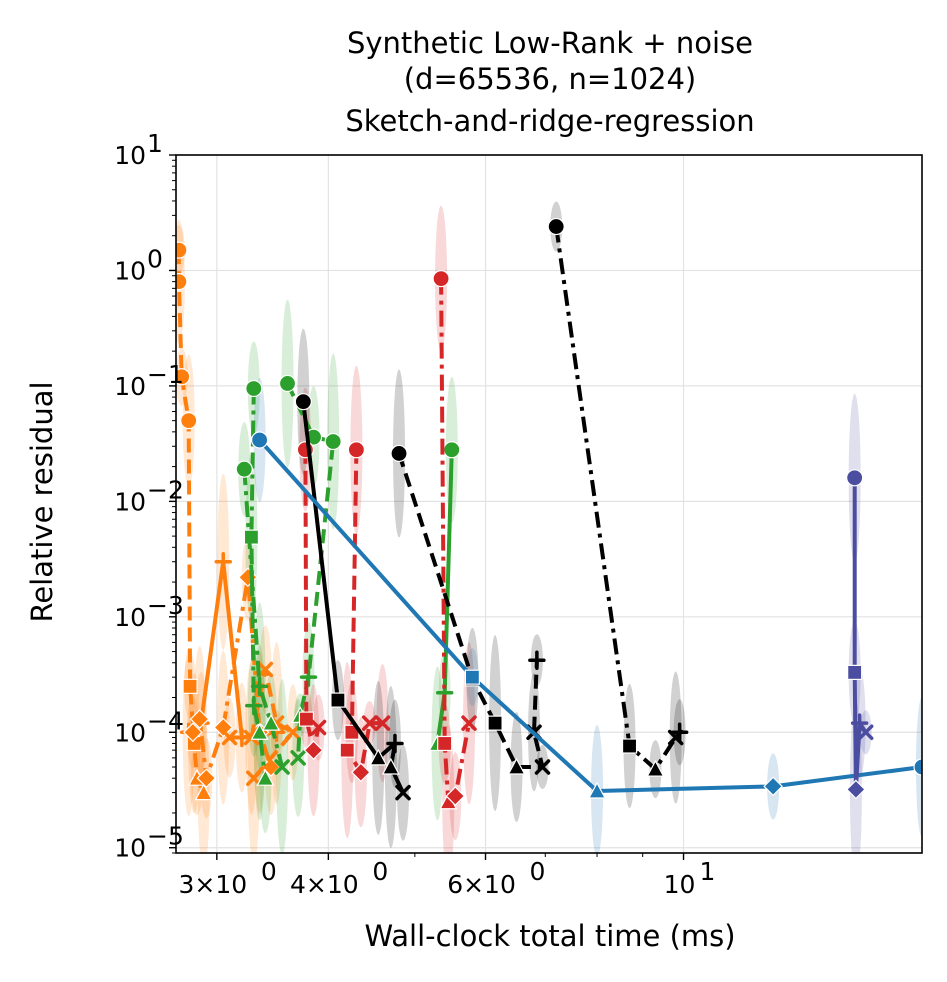  Describe the element at coordinates (213, 884) in the screenshot. I see `x-tick-label: 3×10` at that location.